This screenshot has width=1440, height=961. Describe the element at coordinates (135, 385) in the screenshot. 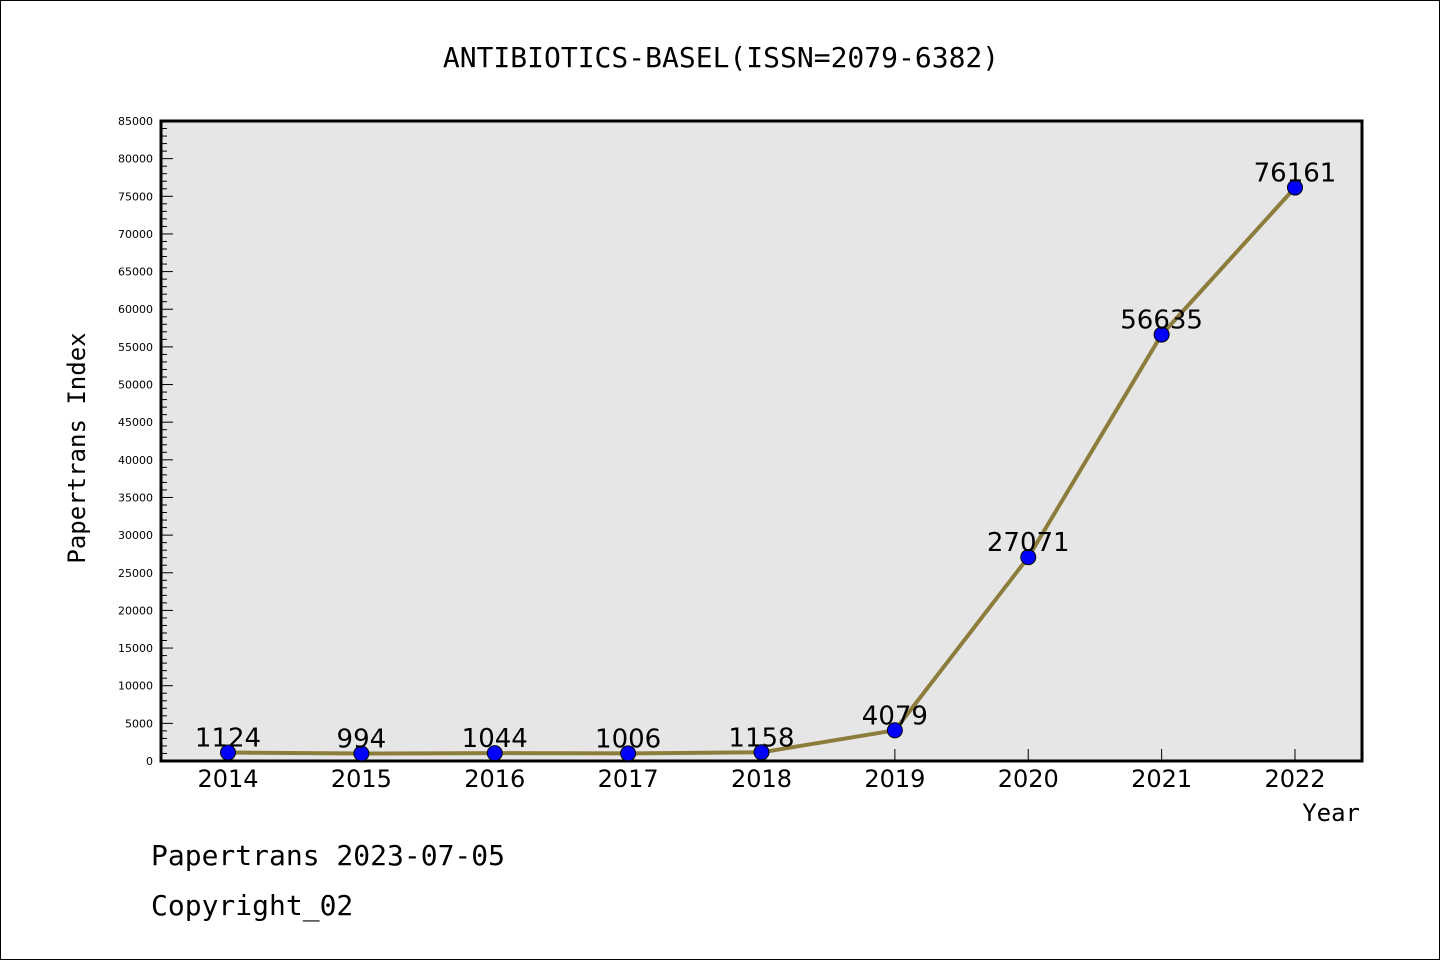

I see `y-tick-label: 50000` at that location.